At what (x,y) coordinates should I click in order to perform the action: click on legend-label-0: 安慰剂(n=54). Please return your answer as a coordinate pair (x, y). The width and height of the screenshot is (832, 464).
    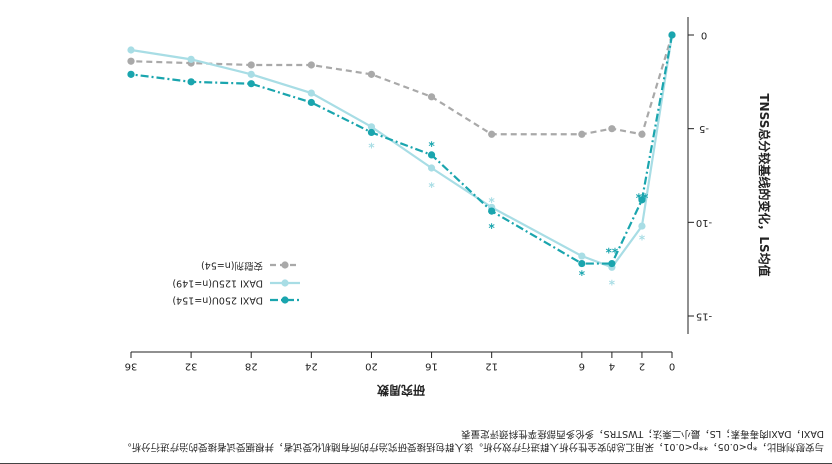
    Looking at the image, I should click on (232, 266).